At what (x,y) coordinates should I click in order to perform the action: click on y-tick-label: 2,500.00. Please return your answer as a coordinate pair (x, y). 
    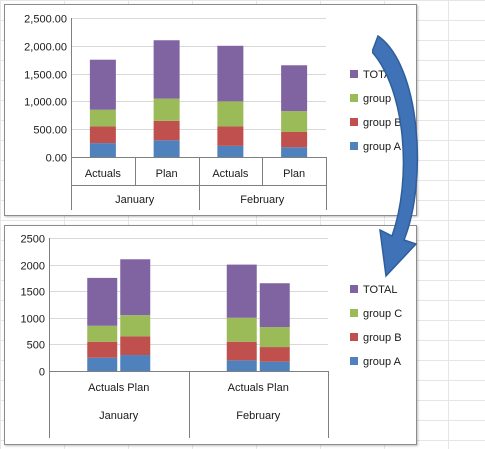
    Looking at the image, I should click on (45, 20).